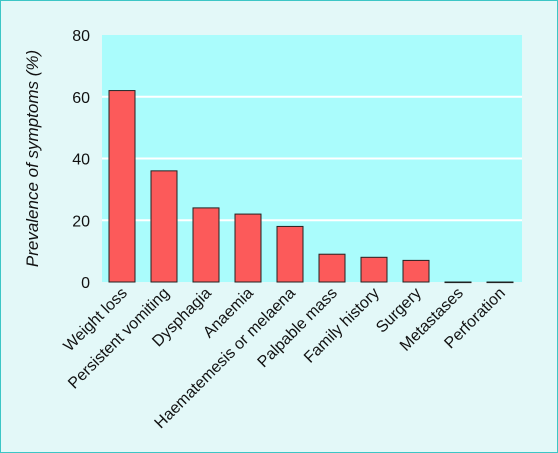  What do you see at coordinates (85, 283) in the screenshot?
I see `y-tick-label: 0` at bounding box center [85, 283].